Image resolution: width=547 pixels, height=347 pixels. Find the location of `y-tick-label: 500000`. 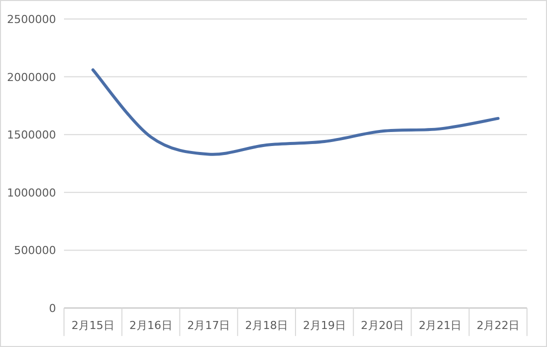

y-tick-label: 500000 is located at coordinates (35, 251).